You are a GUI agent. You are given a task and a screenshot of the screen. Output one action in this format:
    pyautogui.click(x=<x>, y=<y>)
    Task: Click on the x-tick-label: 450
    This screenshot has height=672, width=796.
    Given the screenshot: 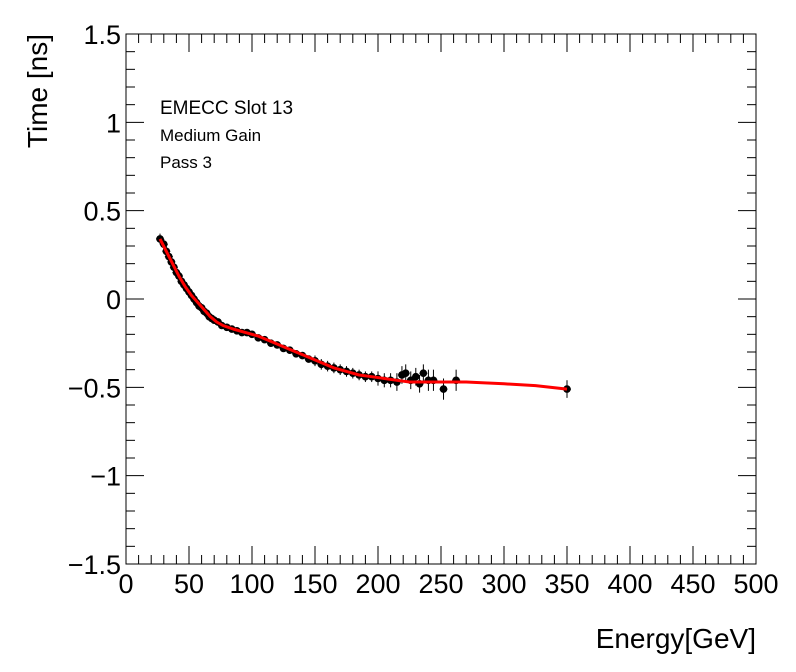 What is the action you would take?
    pyautogui.click(x=692, y=584)
    